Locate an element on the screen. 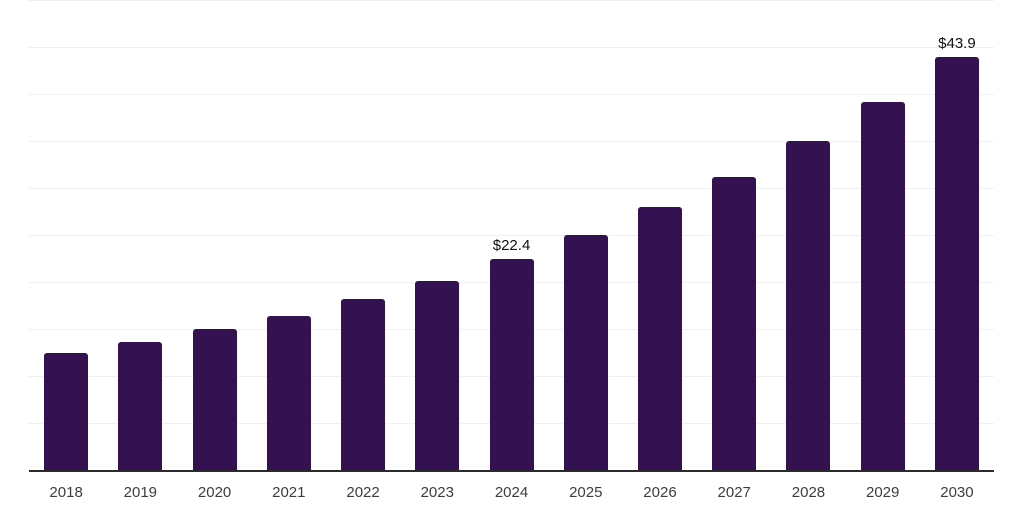 The width and height of the screenshot is (1024, 512). x-tick-label-2029: 2029 is located at coordinates (883, 492).